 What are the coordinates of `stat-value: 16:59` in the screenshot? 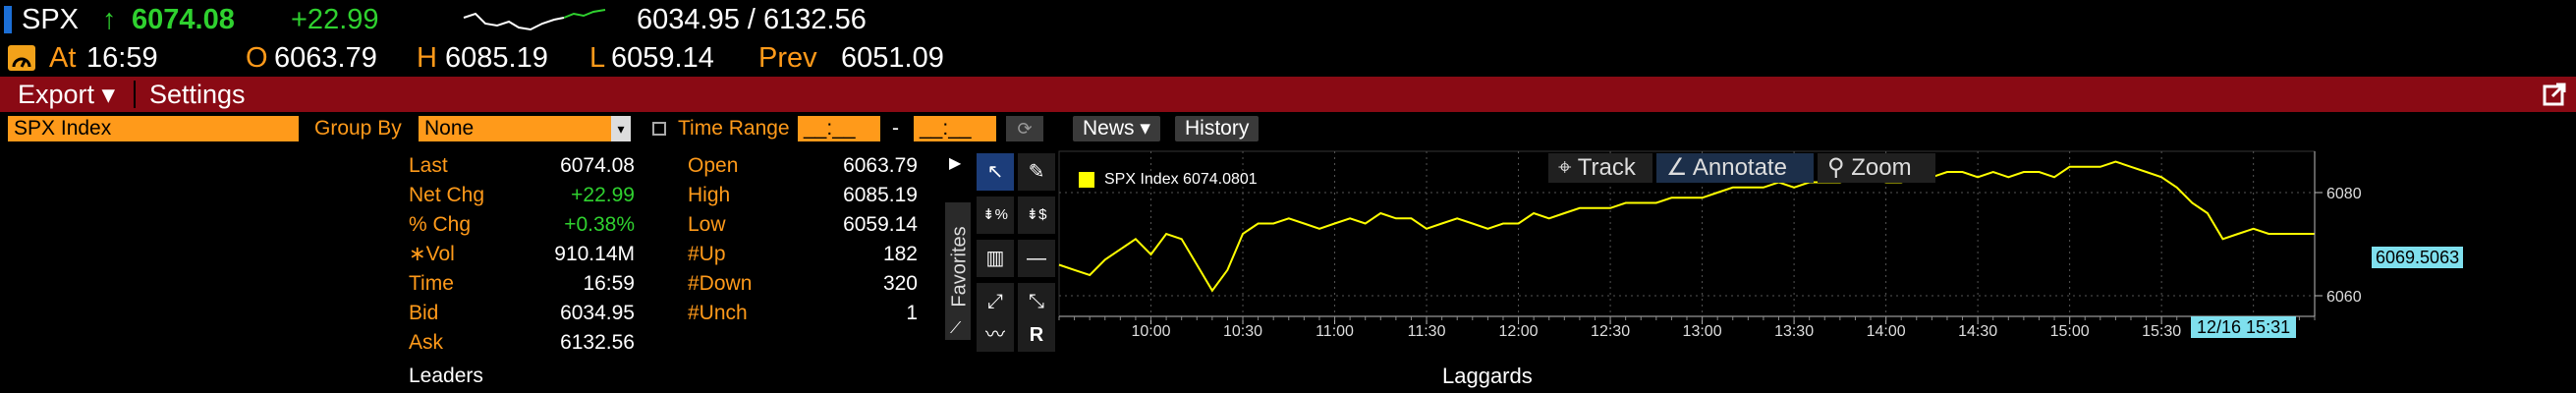 It's located at (609, 284).